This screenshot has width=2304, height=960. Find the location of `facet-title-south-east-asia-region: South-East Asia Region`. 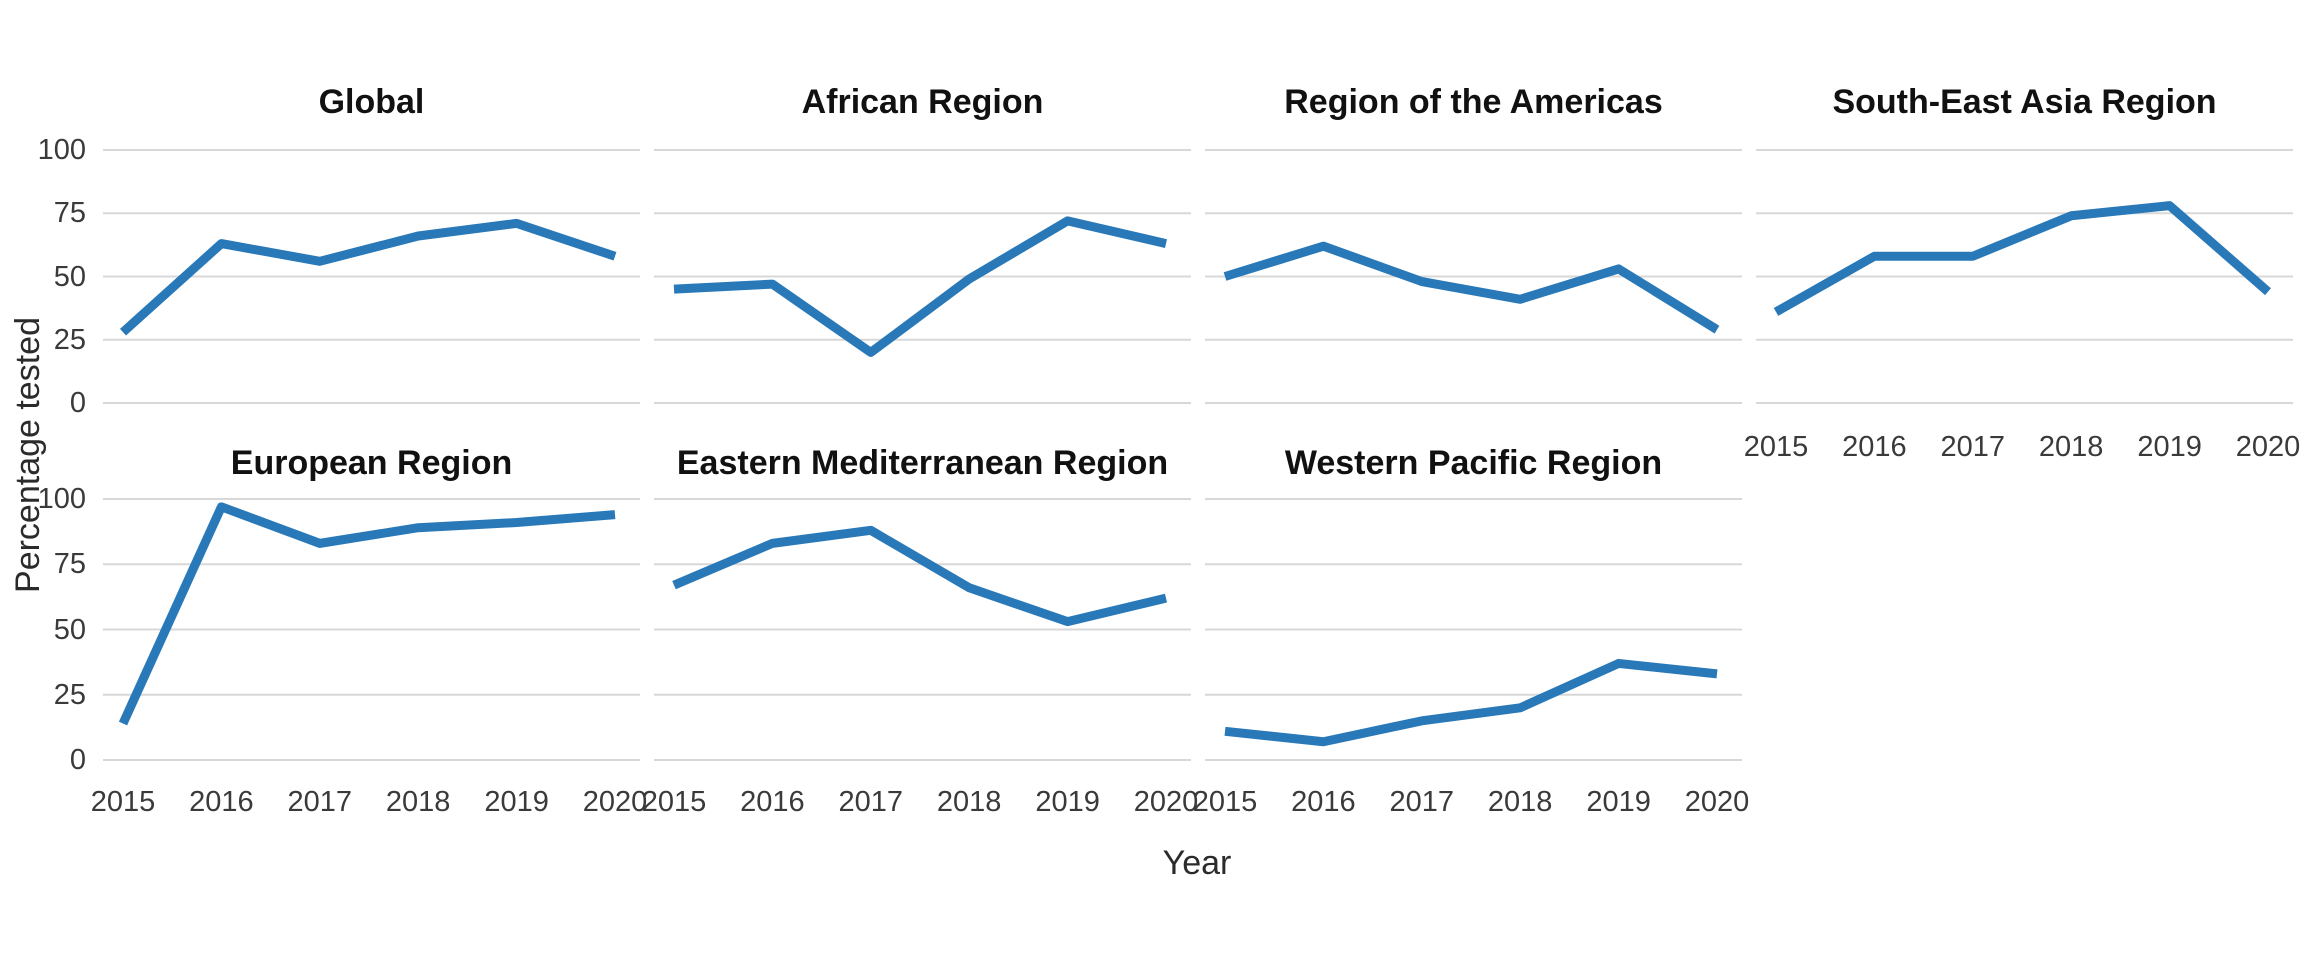

facet-title-south-east-asia-region: South-East Asia Region is located at coordinates (2024, 102).